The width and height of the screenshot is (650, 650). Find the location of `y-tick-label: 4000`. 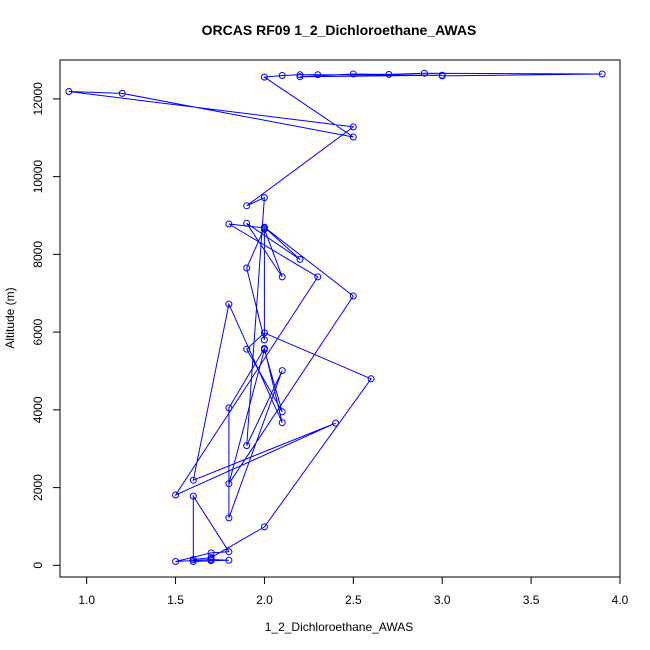

y-tick-label: 4000 is located at coordinates (38, 409).